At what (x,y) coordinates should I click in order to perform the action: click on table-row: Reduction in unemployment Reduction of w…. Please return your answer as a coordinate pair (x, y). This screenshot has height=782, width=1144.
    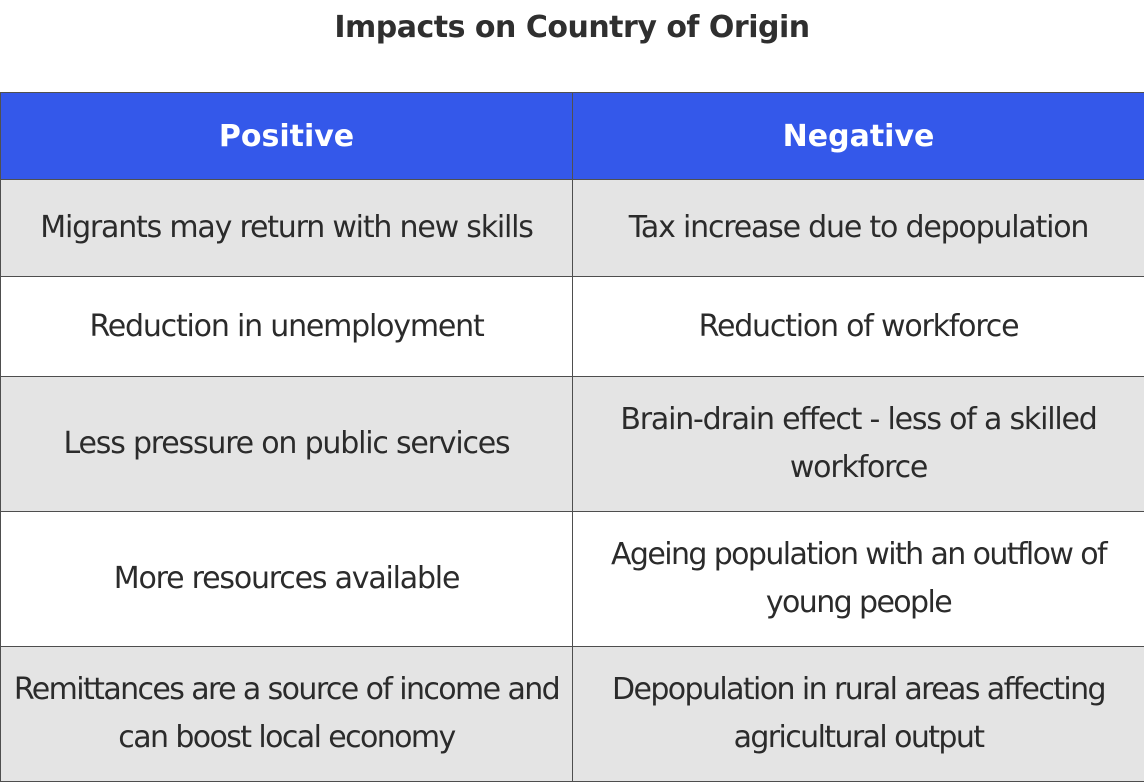
    Looking at the image, I should click on (572, 327).